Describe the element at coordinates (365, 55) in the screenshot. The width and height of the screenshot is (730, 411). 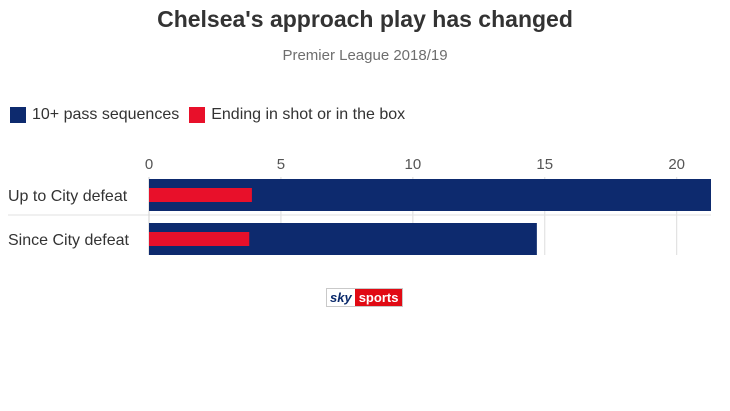
I see `chart-subtitle: Premier League 2018/19` at that location.